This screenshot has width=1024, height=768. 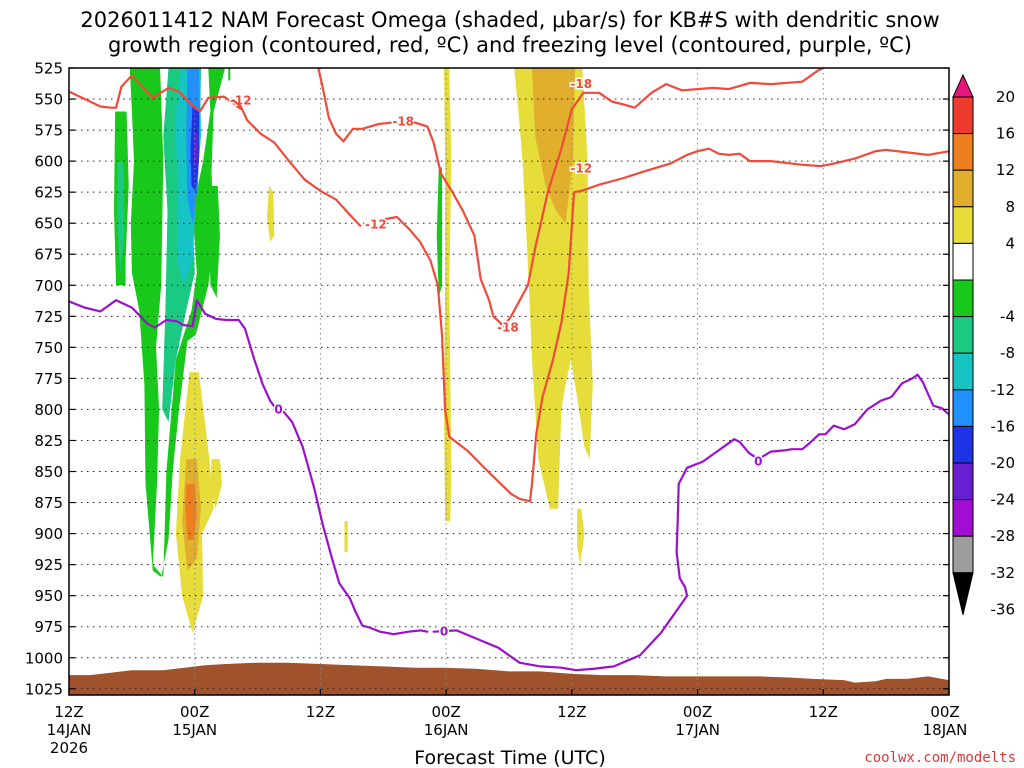 I want to click on x-tick-label-36-l1: 00Z, so click(x=445, y=712).